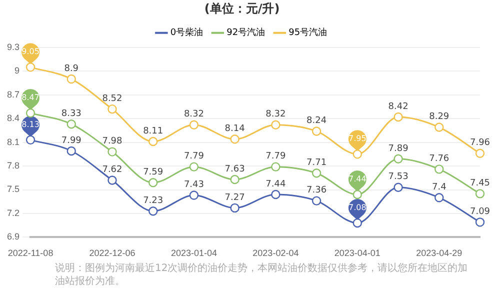  What do you see at coordinates (316, 163) in the screenshot?
I see `data-label: 7.71` at bounding box center [316, 163].